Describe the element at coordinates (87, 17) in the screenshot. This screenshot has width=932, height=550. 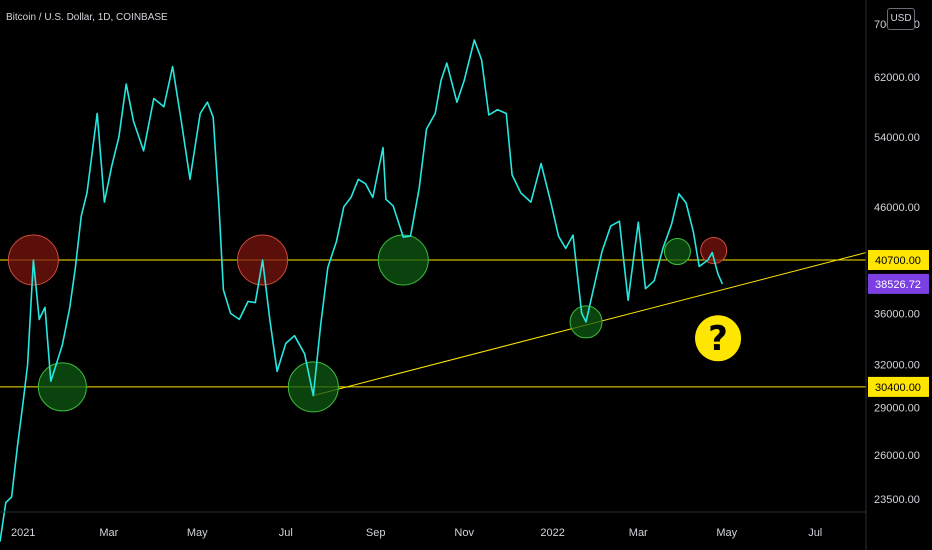
I see `chart-title: Bitcoin / U.S. Dollar, 1D, COINBASE` at that location.